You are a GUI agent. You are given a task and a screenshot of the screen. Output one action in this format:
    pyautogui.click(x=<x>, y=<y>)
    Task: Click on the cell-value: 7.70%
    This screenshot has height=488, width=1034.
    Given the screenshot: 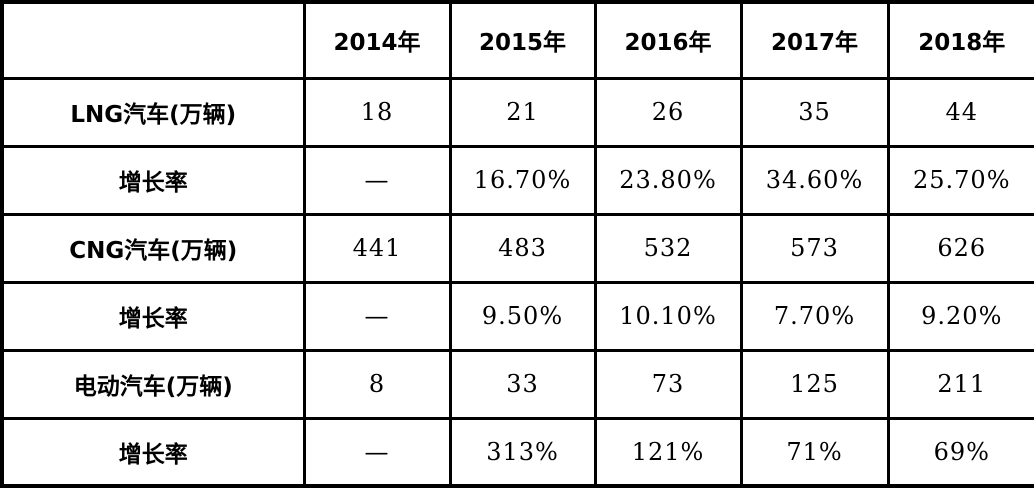 What is the action you would take?
    pyautogui.click(x=814, y=316)
    